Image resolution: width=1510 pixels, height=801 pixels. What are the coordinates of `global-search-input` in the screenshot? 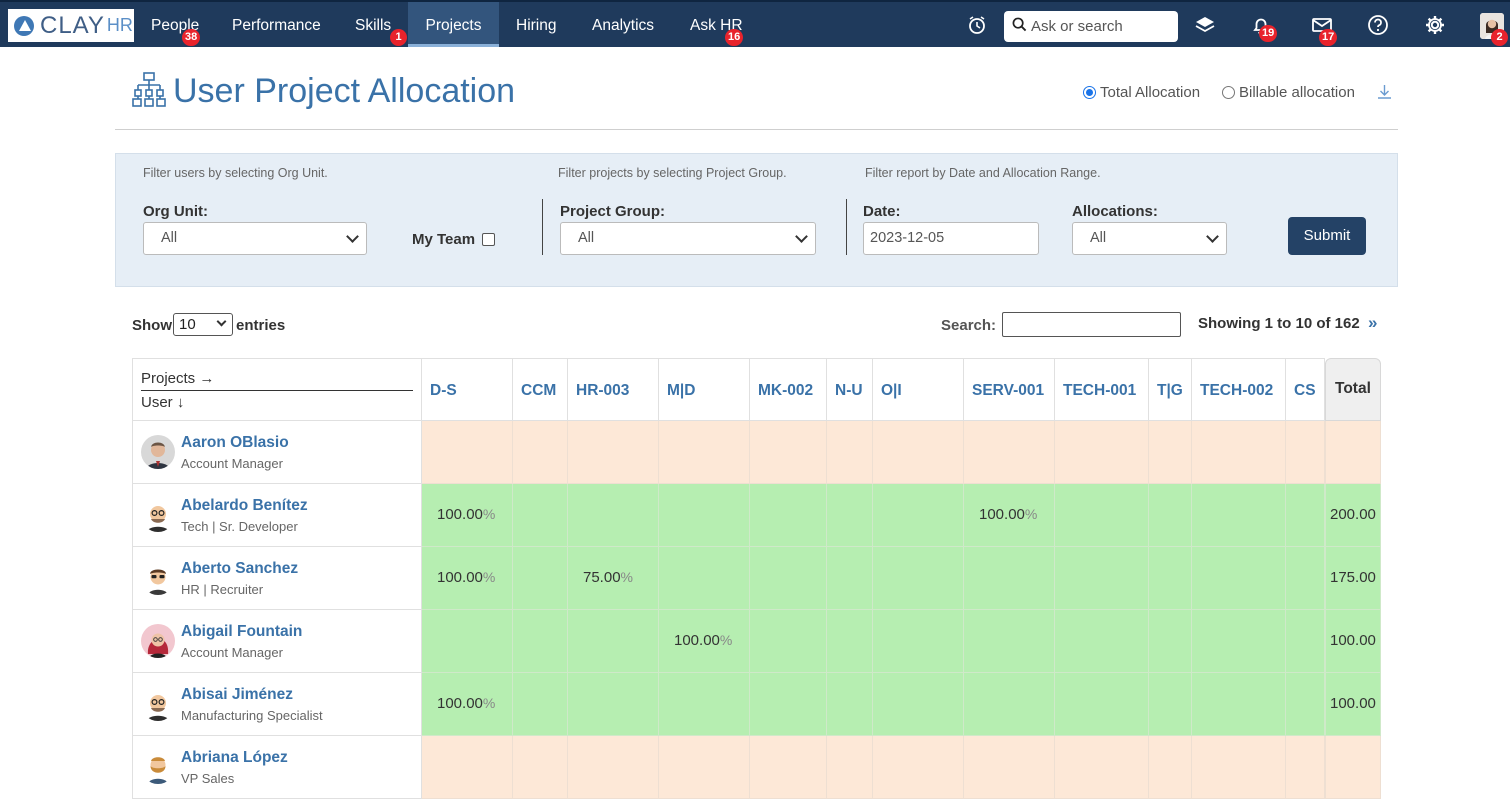 It's located at (1101, 26).